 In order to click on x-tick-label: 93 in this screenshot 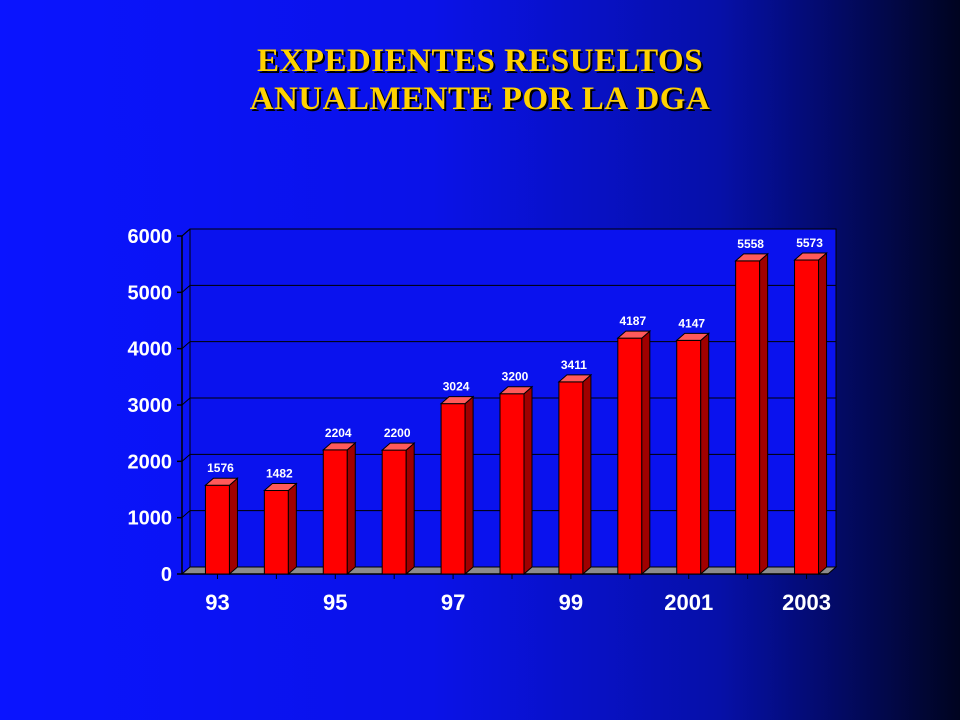, I will do `click(217, 602)`.